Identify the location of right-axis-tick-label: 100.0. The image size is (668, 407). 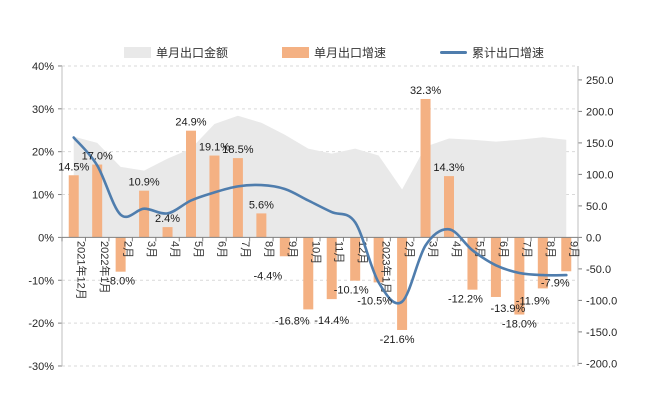
(600, 175).